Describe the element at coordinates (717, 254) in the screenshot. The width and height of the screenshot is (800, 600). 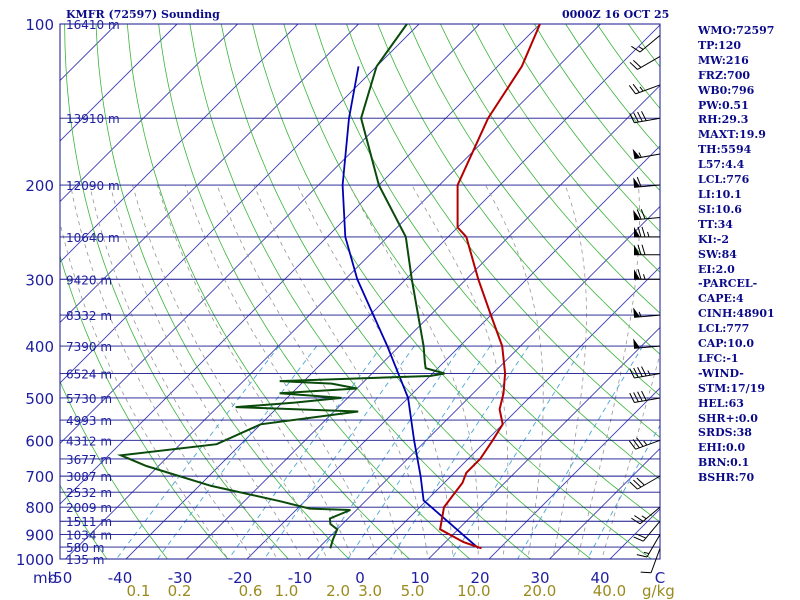
I see `sounding-index-item: SW:84` at that location.